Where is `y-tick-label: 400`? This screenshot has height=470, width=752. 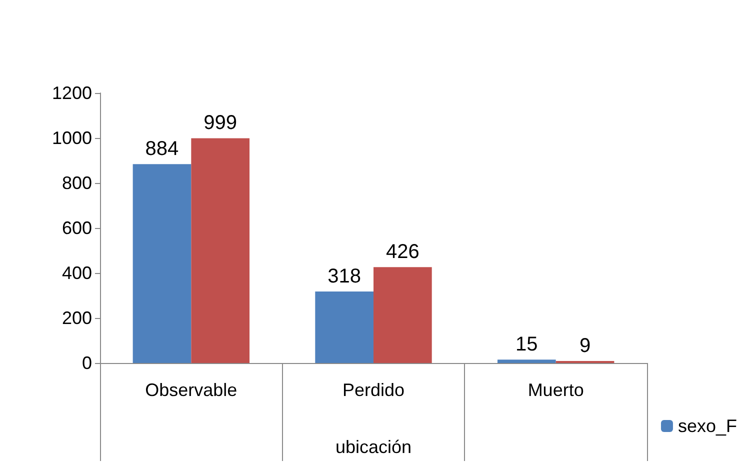 y-tick-label: 400 is located at coordinates (77, 273).